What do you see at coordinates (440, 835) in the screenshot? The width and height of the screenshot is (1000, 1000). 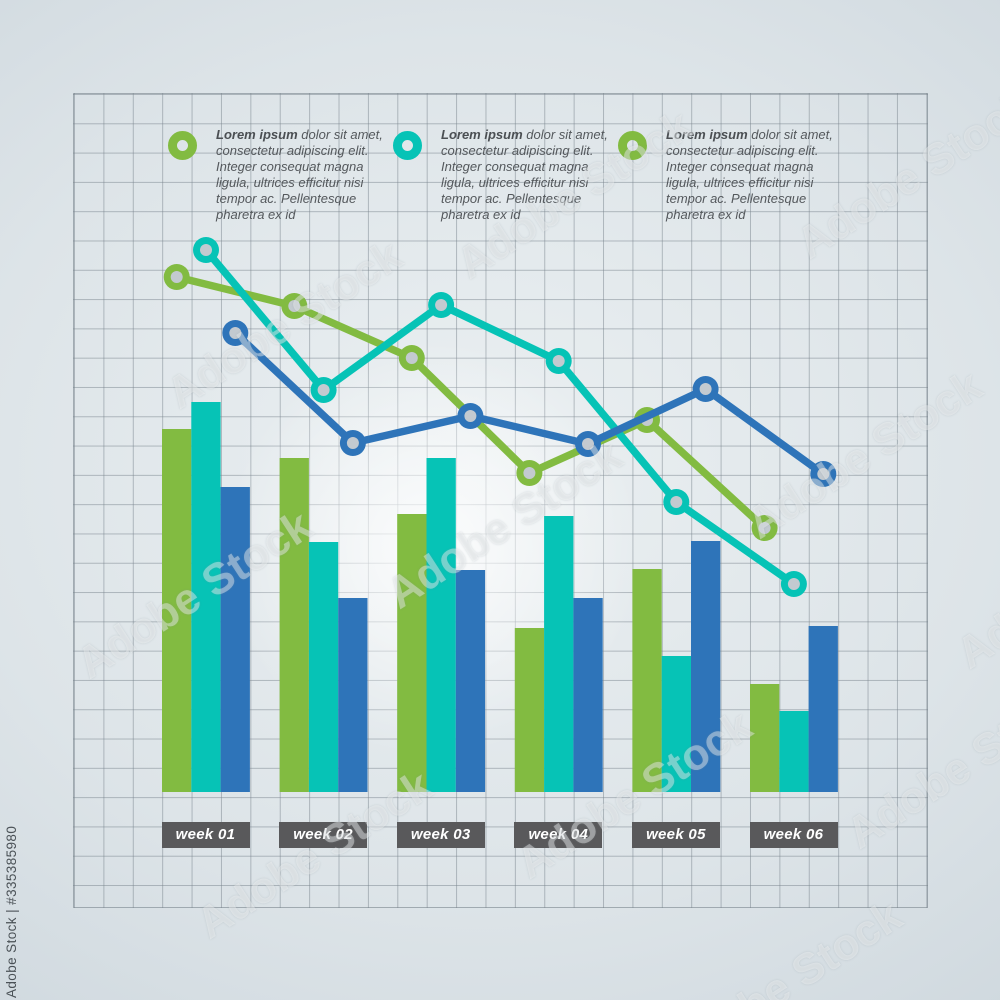 I see `week-label-3: week 03` at bounding box center [440, 835].